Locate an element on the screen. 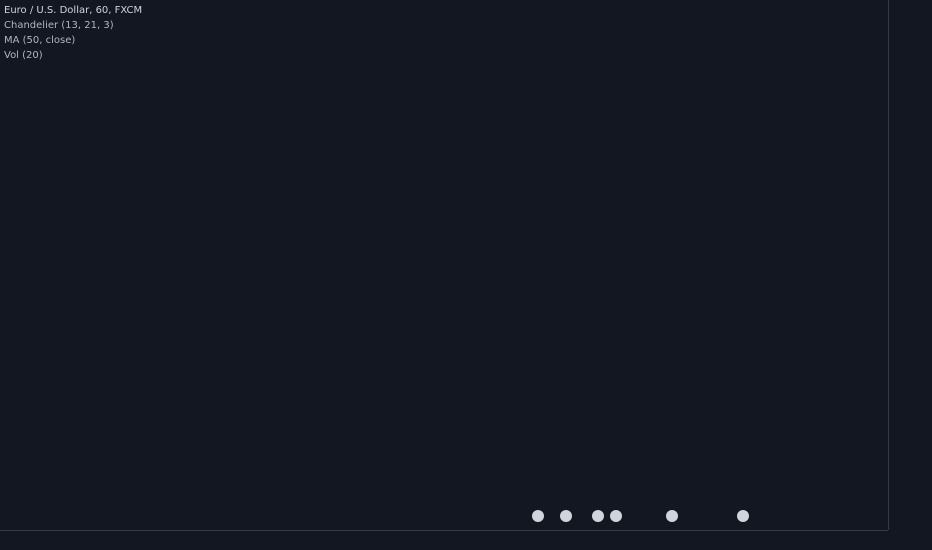  chart-title: Euro / U.S. Dollar, 60, FXCM is located at coordinates (73, 10).